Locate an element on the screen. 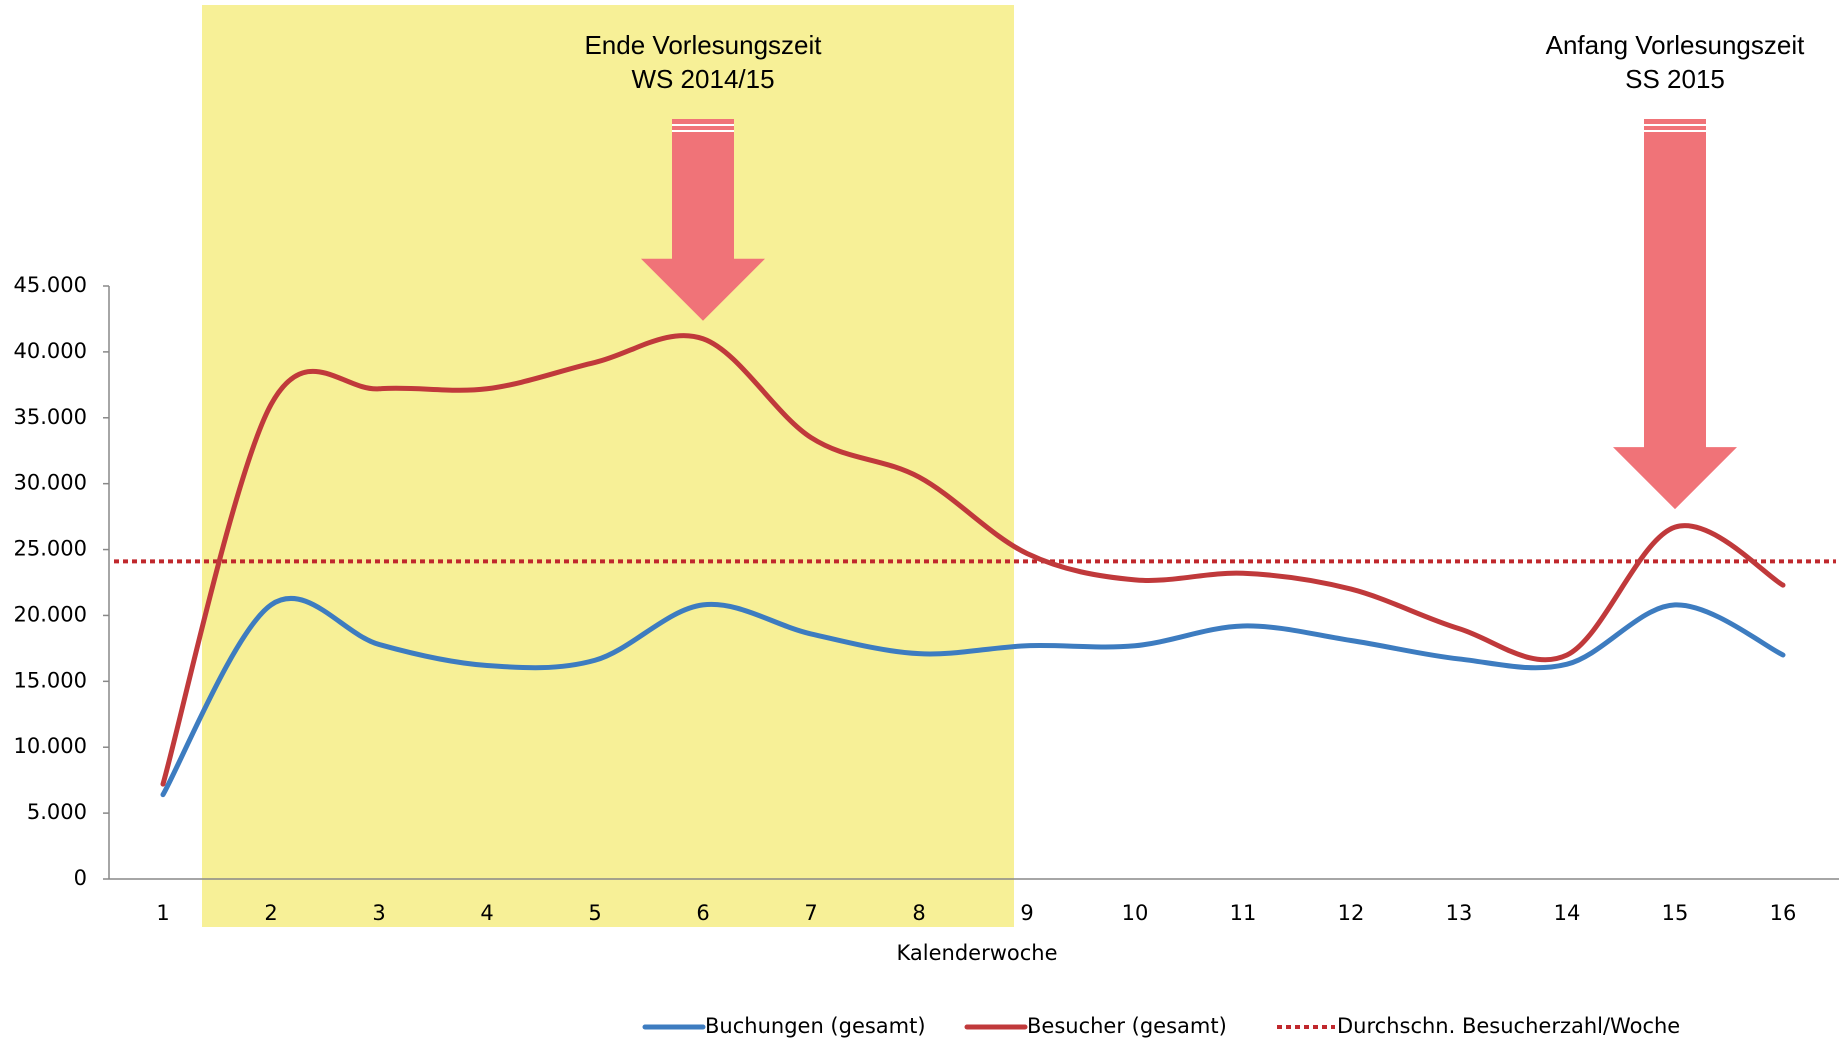 The height and width of the screenshot is (1043, 1845). y-tick-label: 40.000 is located at coordinates (50, 351).